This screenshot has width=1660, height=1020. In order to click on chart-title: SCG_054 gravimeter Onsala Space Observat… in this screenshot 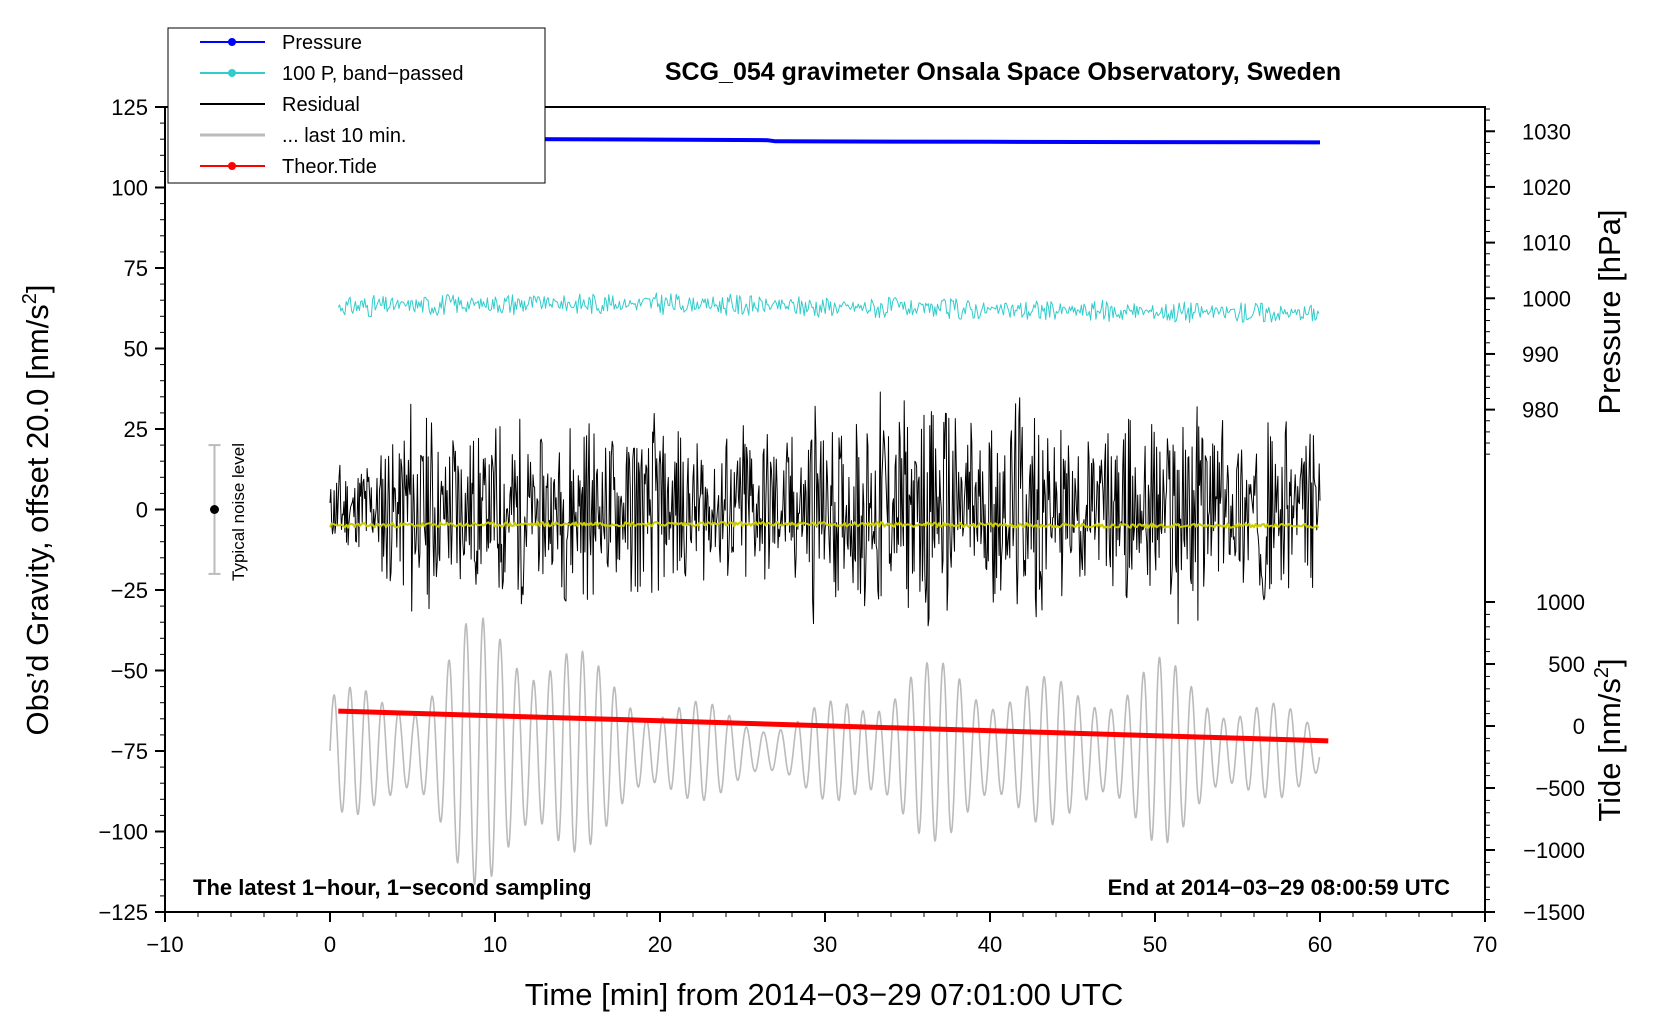, I will do `click(1003, 72)`.